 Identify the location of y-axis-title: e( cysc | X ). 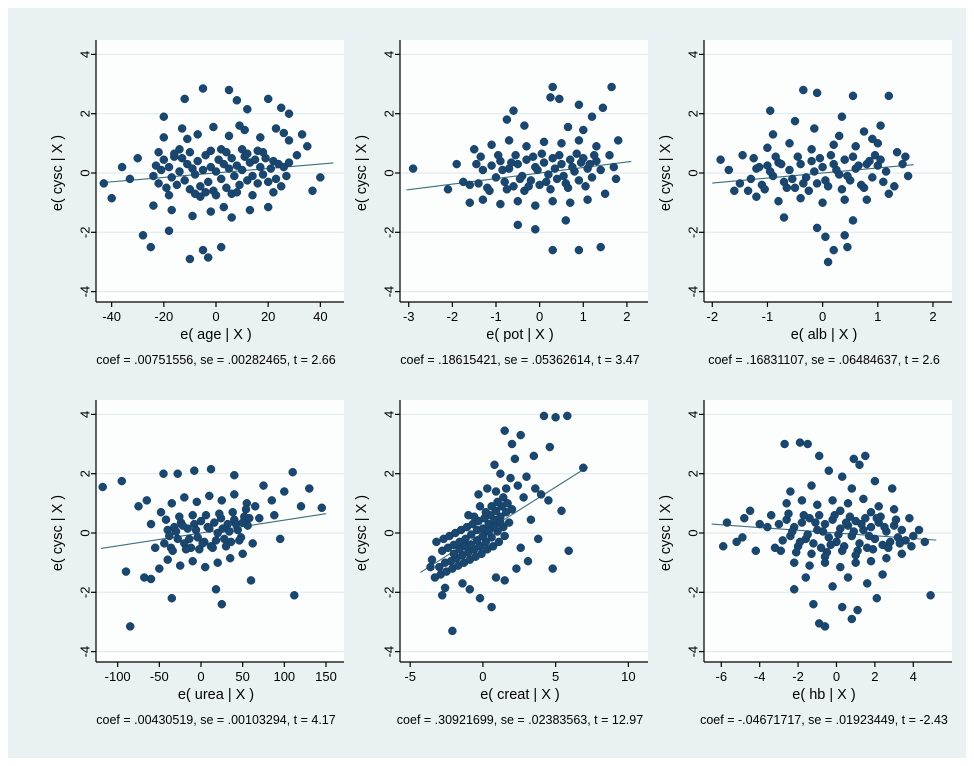
(362, 533).